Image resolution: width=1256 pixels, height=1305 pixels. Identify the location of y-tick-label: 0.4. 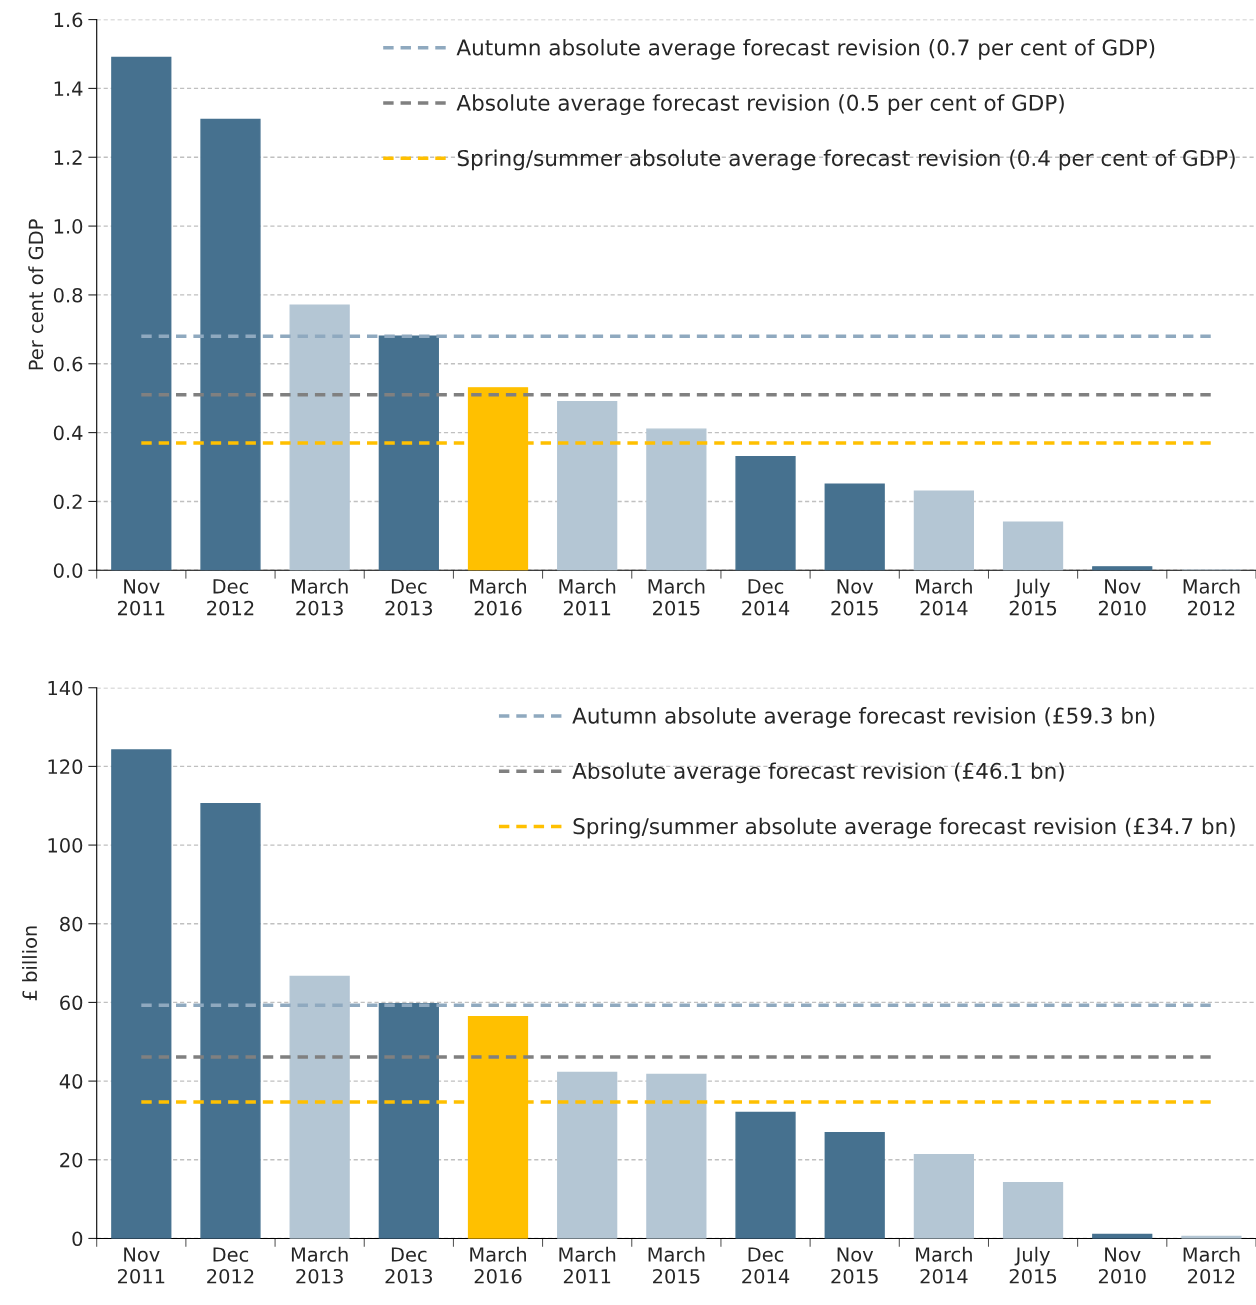
(68, 433).